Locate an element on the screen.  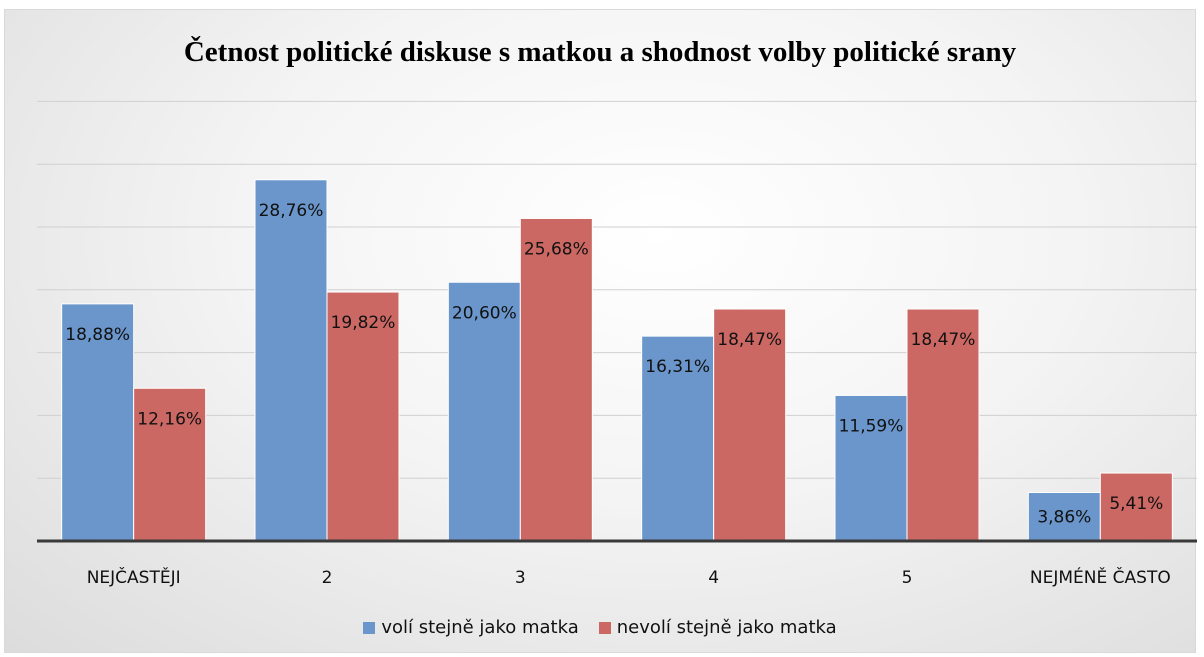
data-label-series-1-5: 11,59% is located at coordinates (871, 426).